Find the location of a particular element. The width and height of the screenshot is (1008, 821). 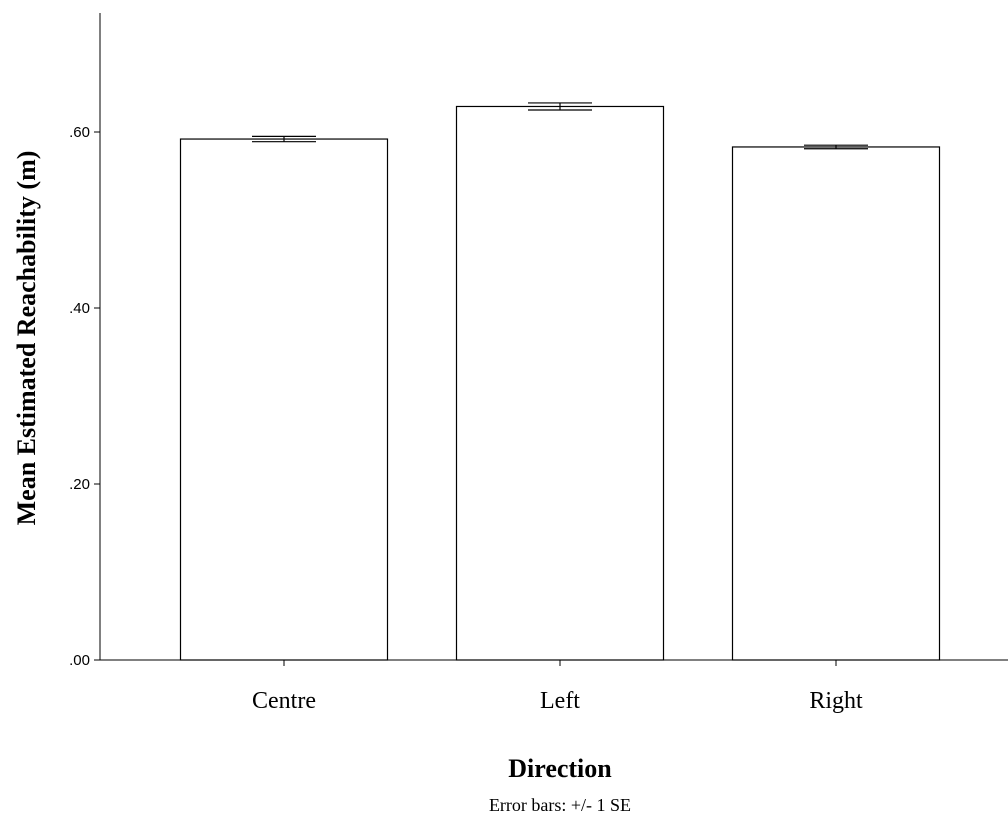

y-tick-label: .20 is located at coordinates (79, 484).